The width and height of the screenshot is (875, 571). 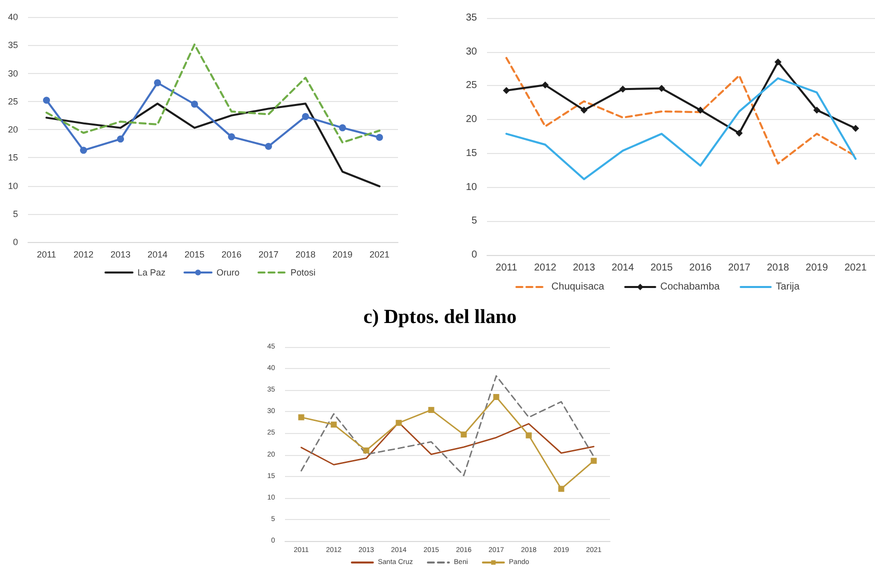 I want to click on legend-label: La Paz, so click(x=151, y=273).